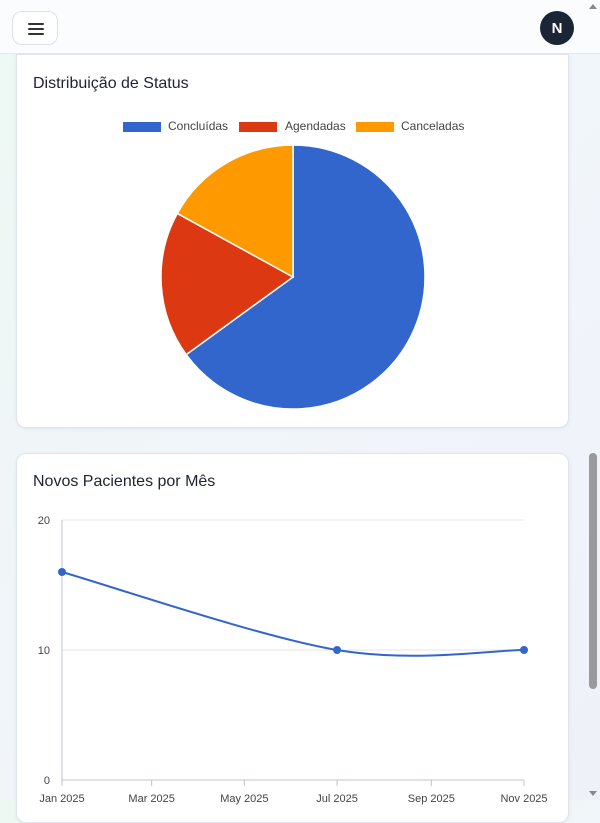 The width and height of the screenshot is (600, 823). What do you see at coordinates (44, 651) in the screenshot?
I see `y-tick-label: 10` at bounding box center [44, 651].